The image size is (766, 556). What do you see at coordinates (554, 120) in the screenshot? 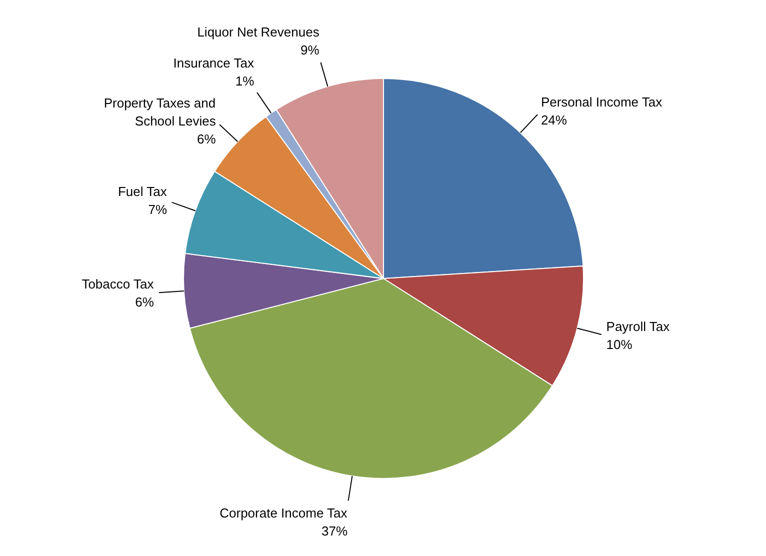
I see `data-label: 24%` at bounding box center [554, 120].